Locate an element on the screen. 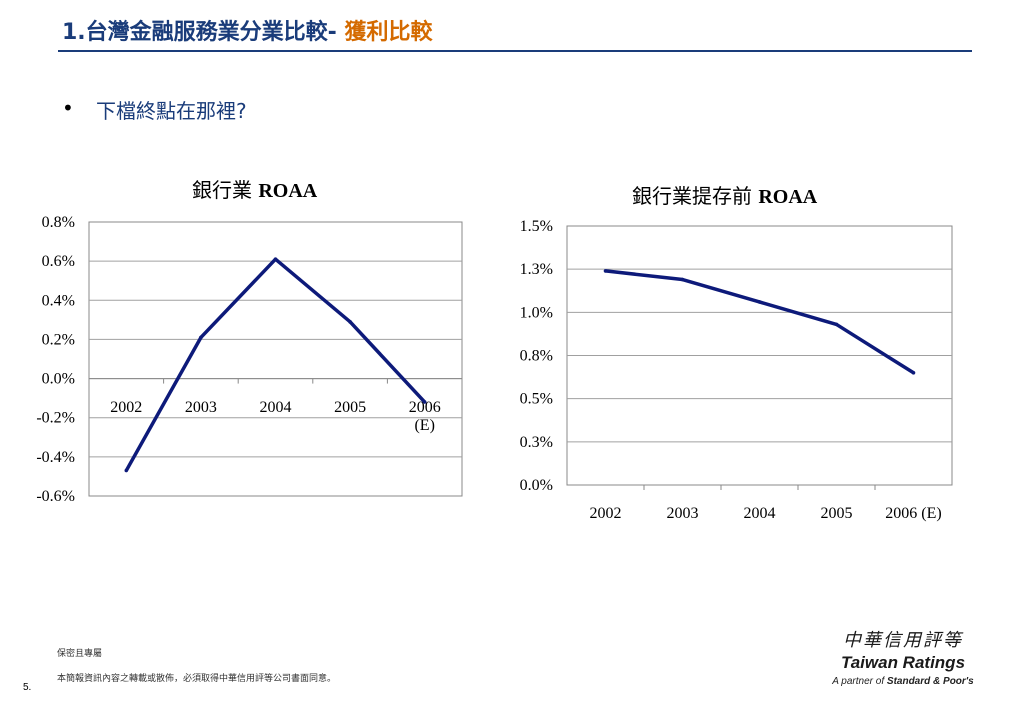  logo-company-name: Taiwan Ratings is located at coordinates (903, 662).